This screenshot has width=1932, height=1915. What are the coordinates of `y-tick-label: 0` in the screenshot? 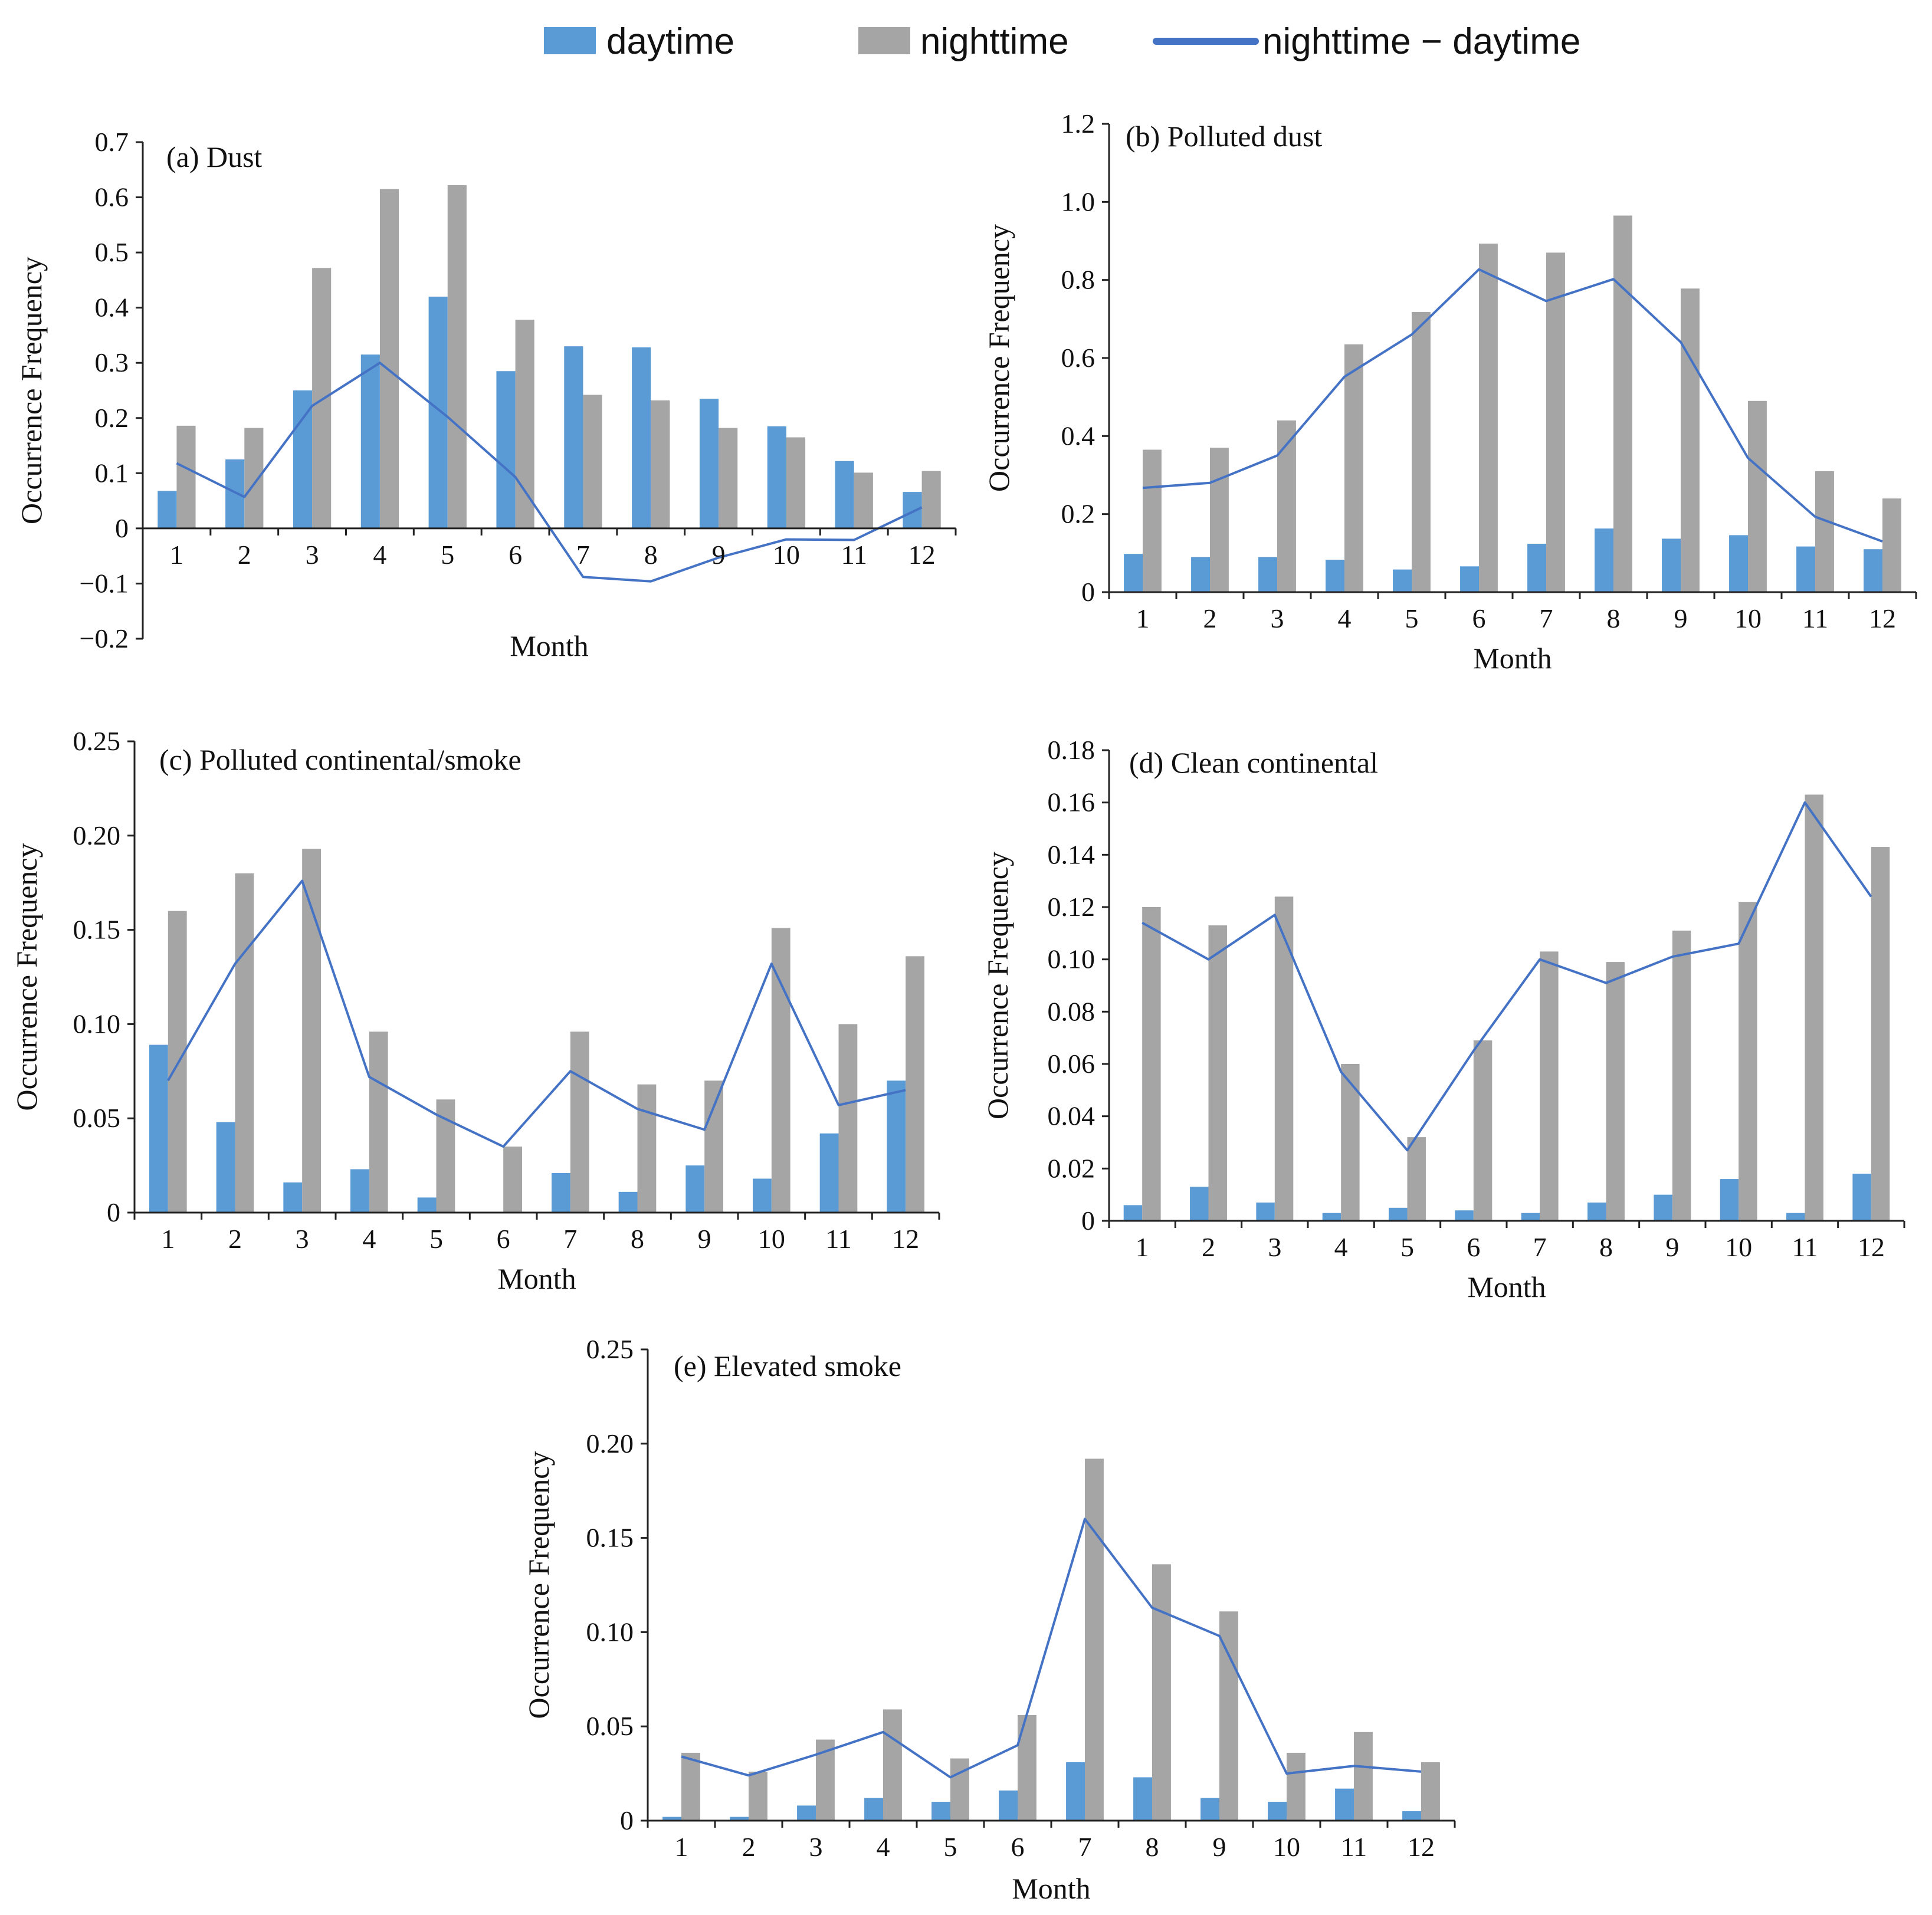 It's located at (1088, 1221).